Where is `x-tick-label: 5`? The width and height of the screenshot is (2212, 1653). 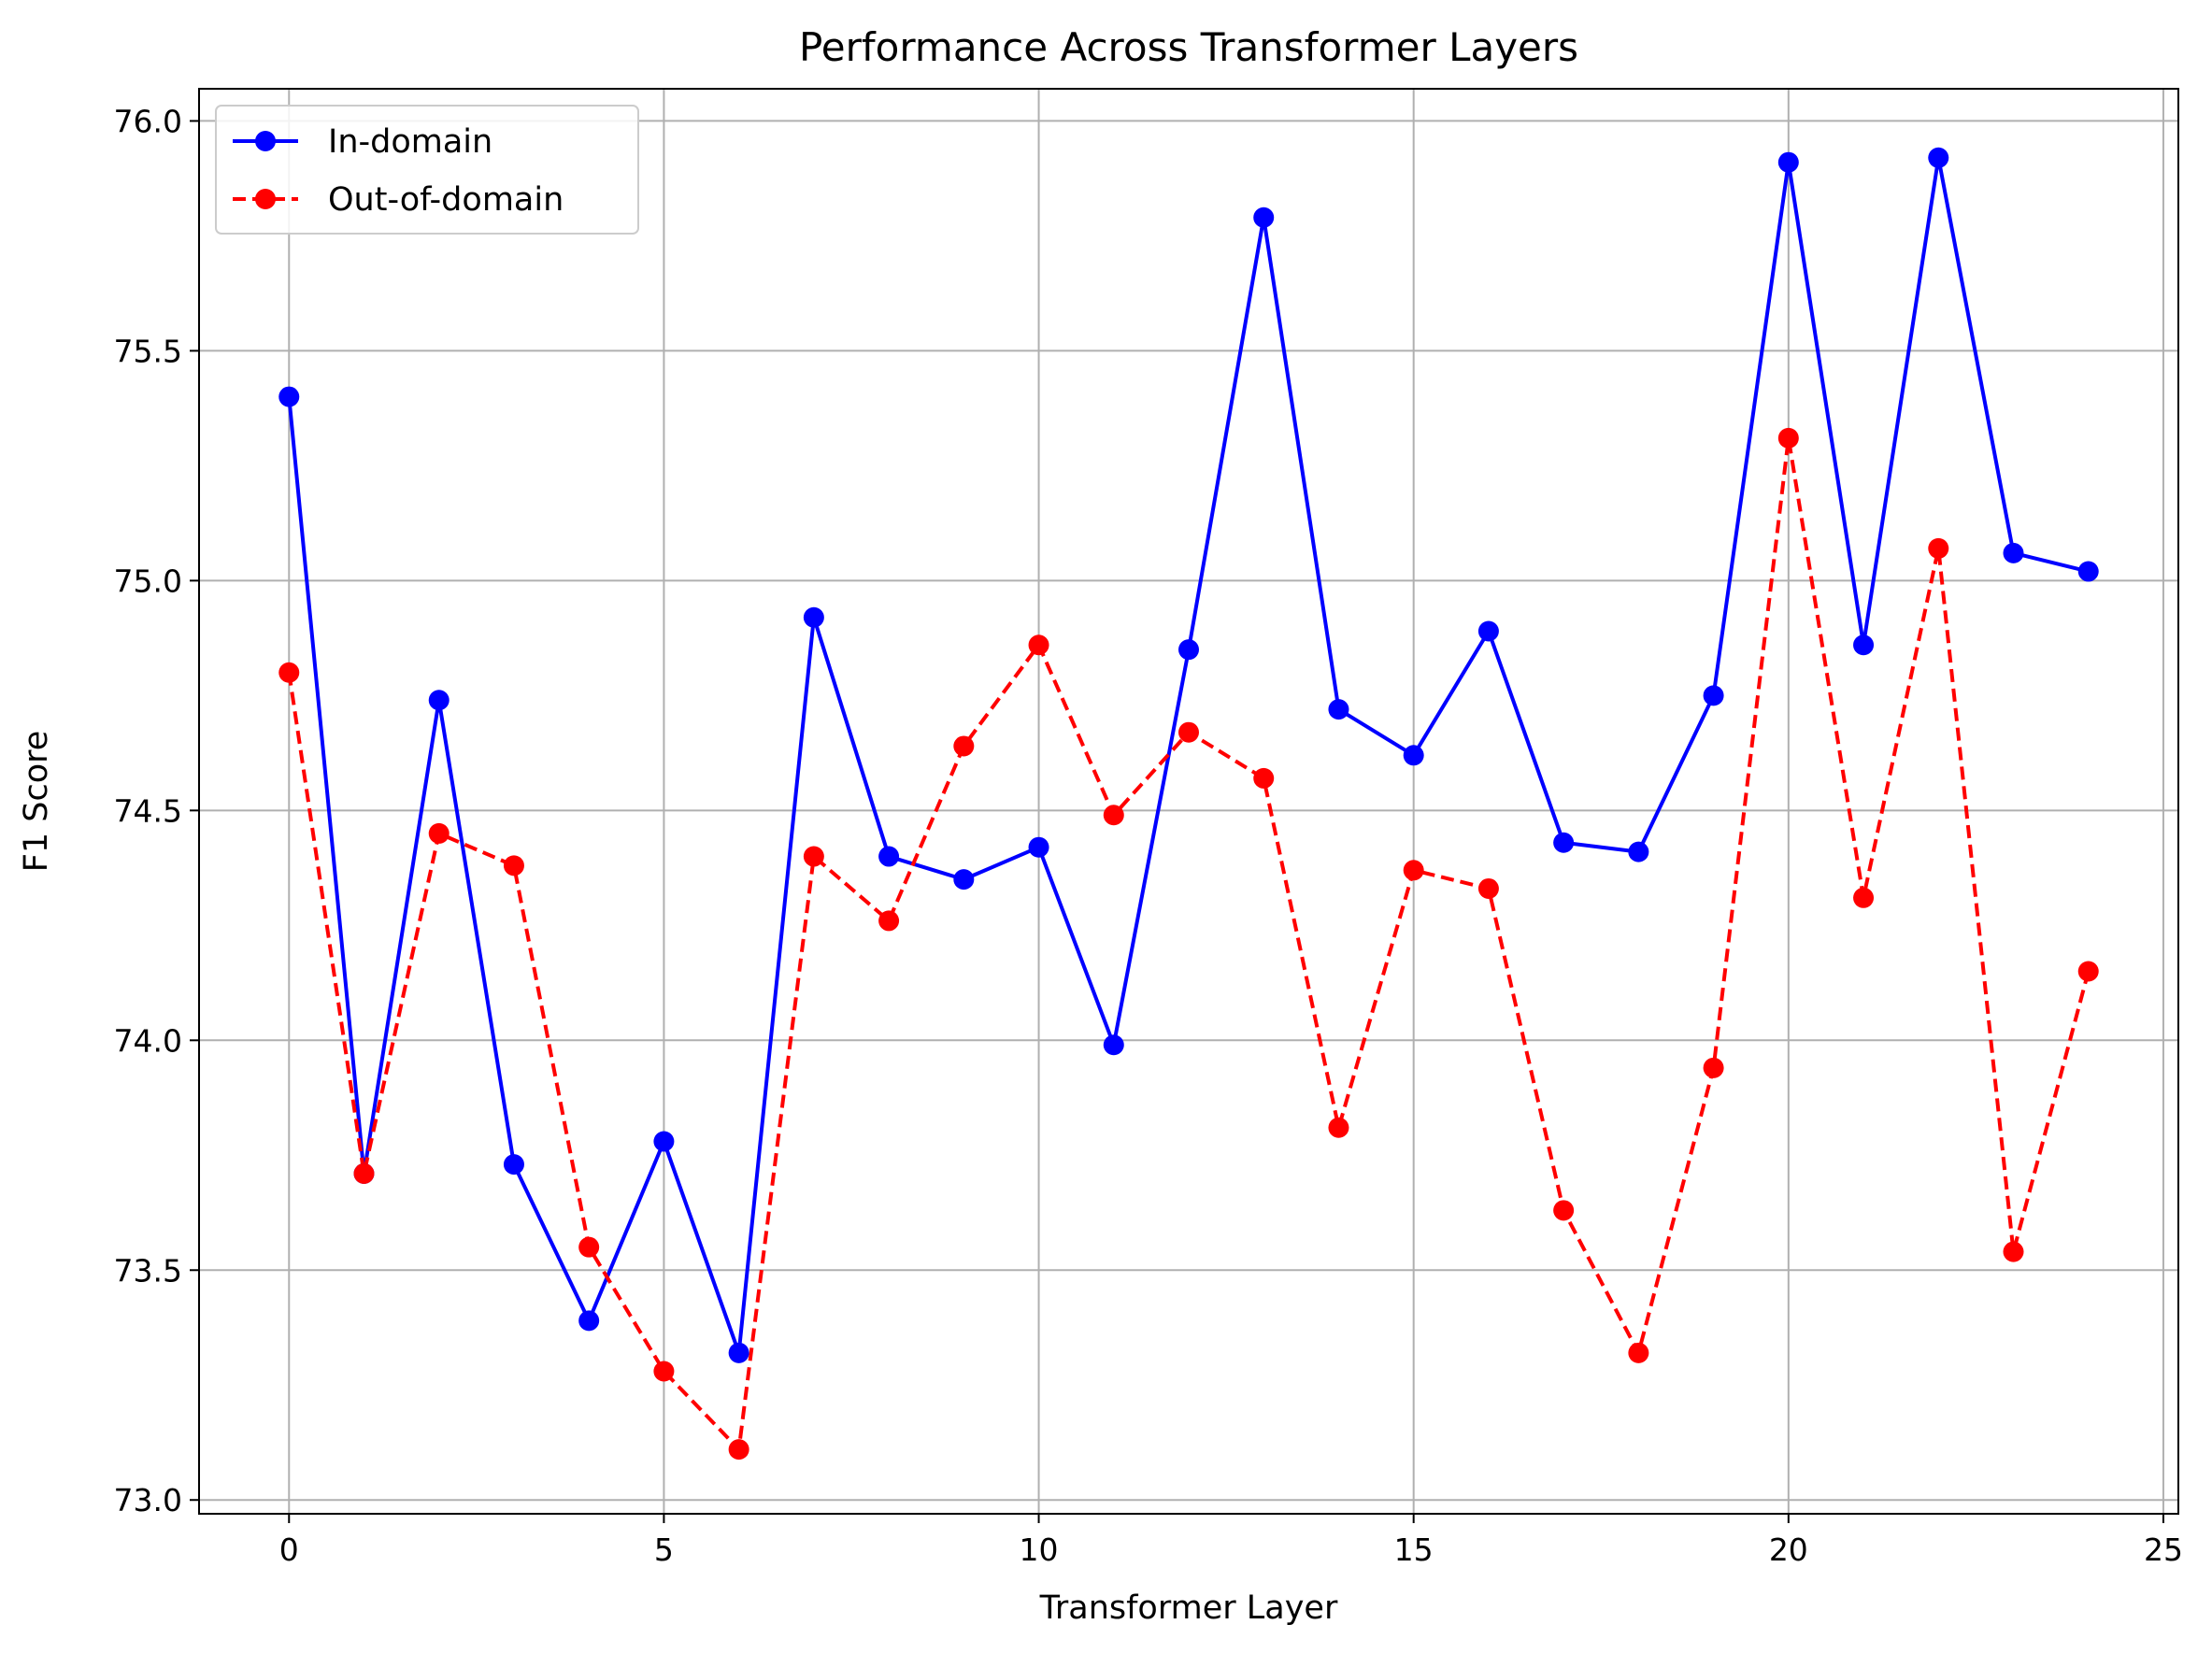
x-tick-label: 5 is located at coordinates (664, 1550).